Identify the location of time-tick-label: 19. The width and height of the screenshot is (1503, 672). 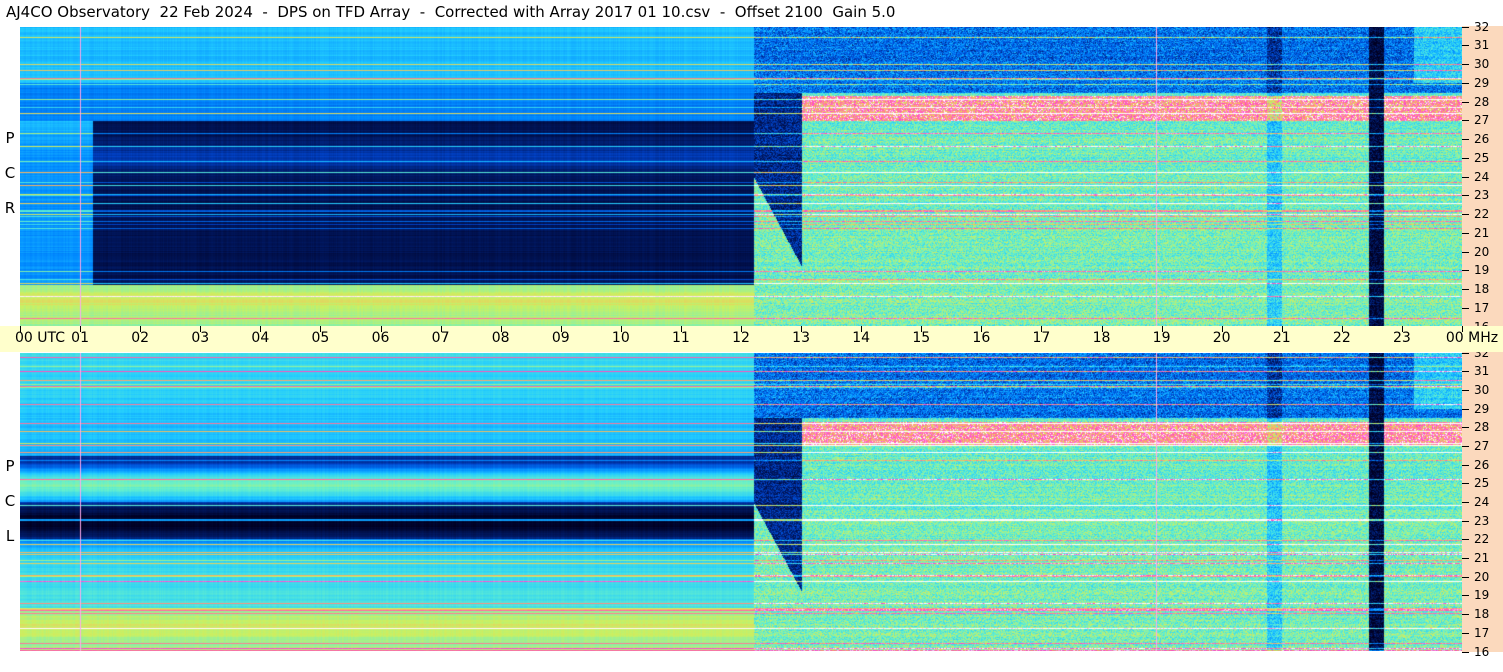
(1161, 338).